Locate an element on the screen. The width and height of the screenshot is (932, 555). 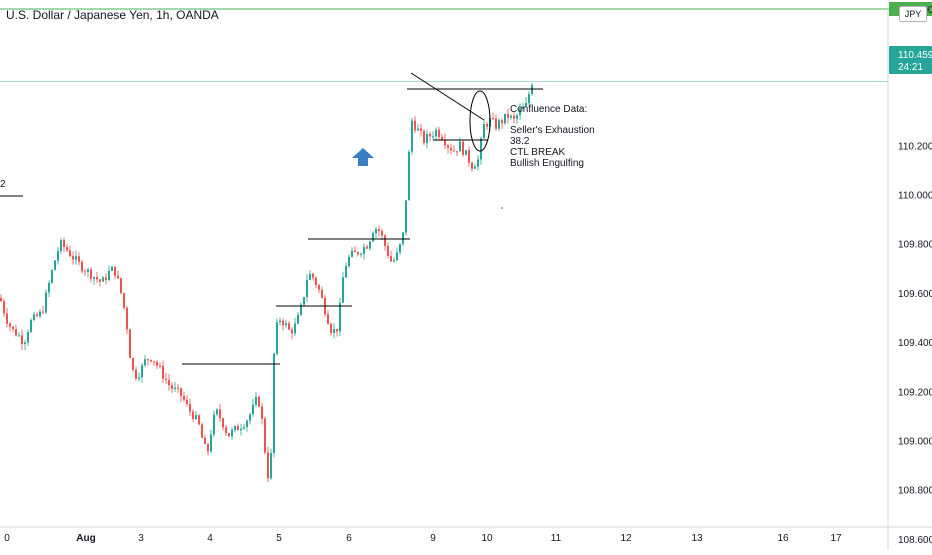
last-price-value: 110.459 is located at coordinates (915, 55).